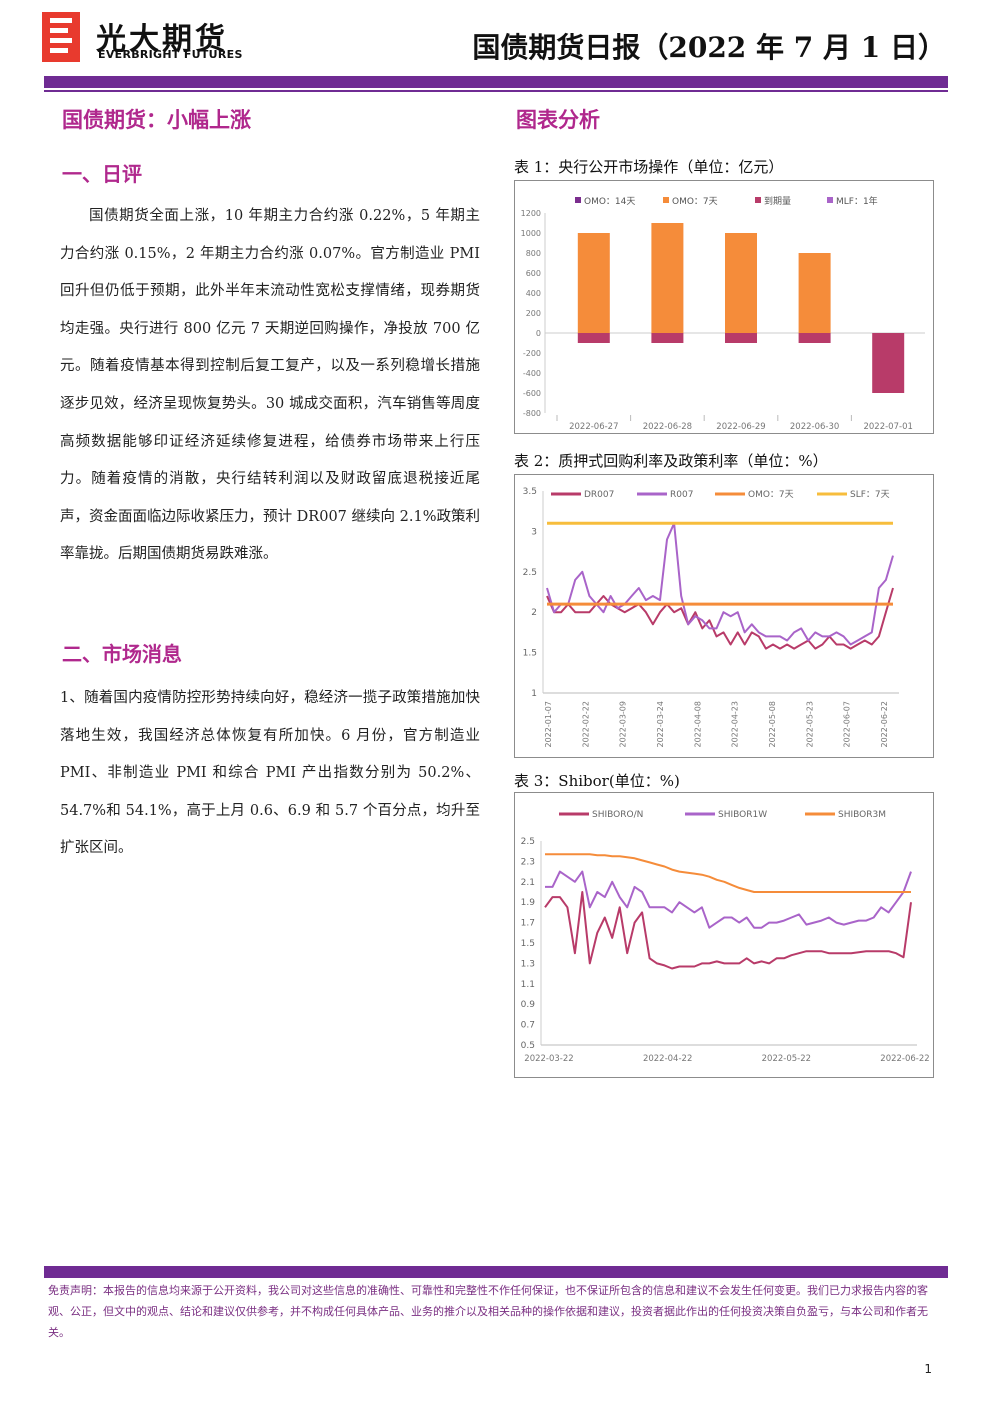 Image resolution: width=992 pixels, height=1403 pixels. What do you see at coordinates (786, 1059) in the screenshot?
I see `x-tick-label: 2022-05-22` at bounding box center [786, 1059].